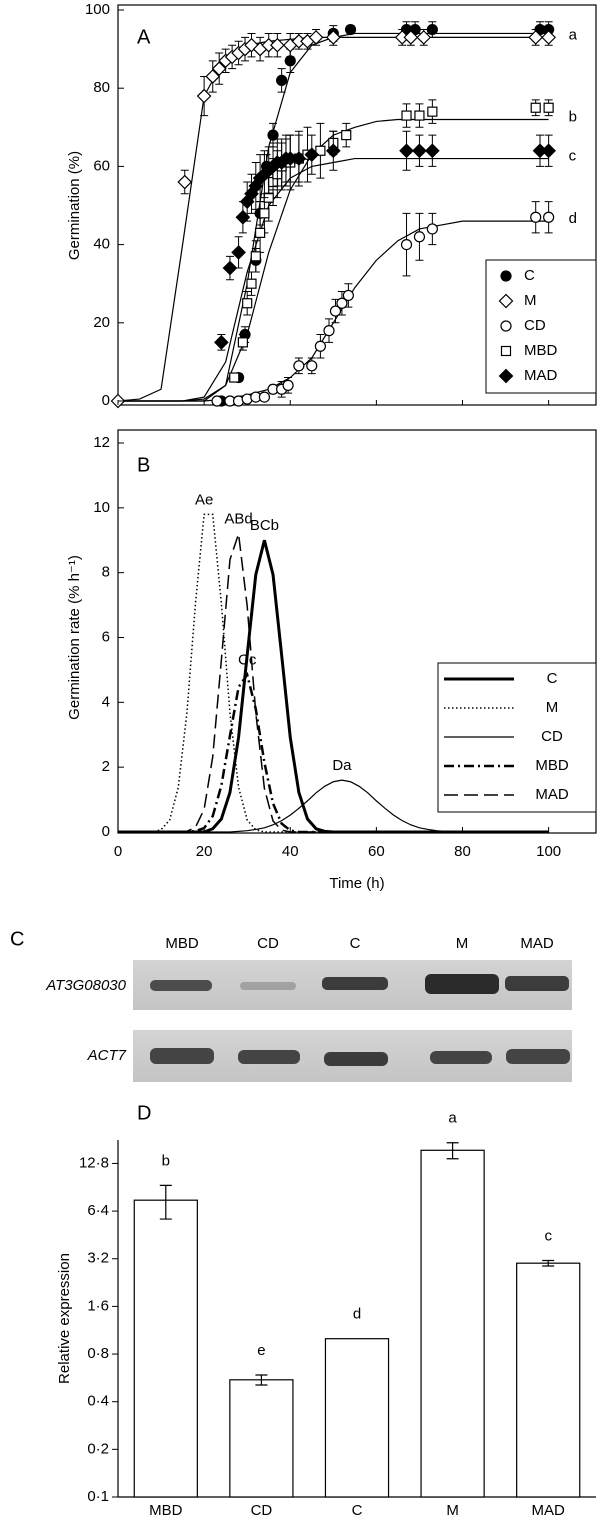 The height and width of the screenshot is (1520, 601). I want to click on rate-curve, so click(333, 806).